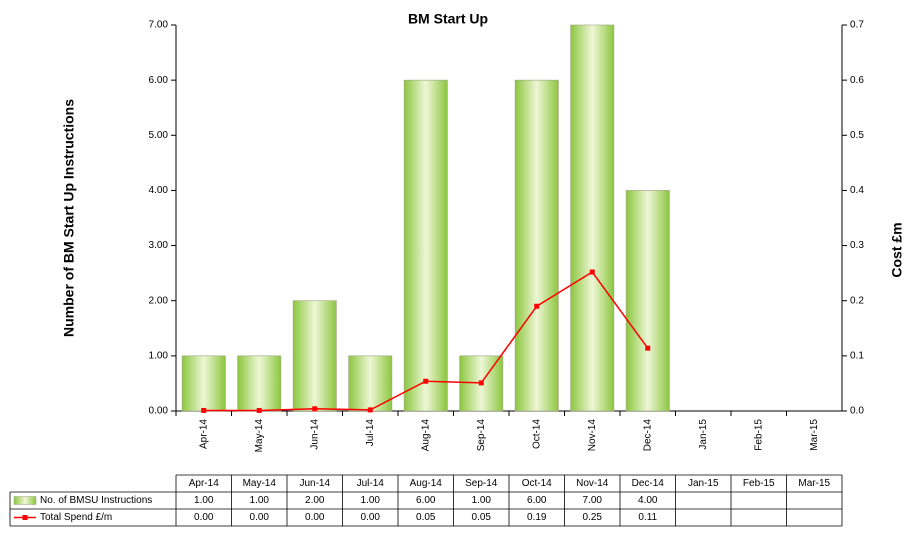 The image size is (906, 534). Describe the element at coordinates (857, 190) in the screenshot. I see `y2-tick-label: 0.4` at that location.